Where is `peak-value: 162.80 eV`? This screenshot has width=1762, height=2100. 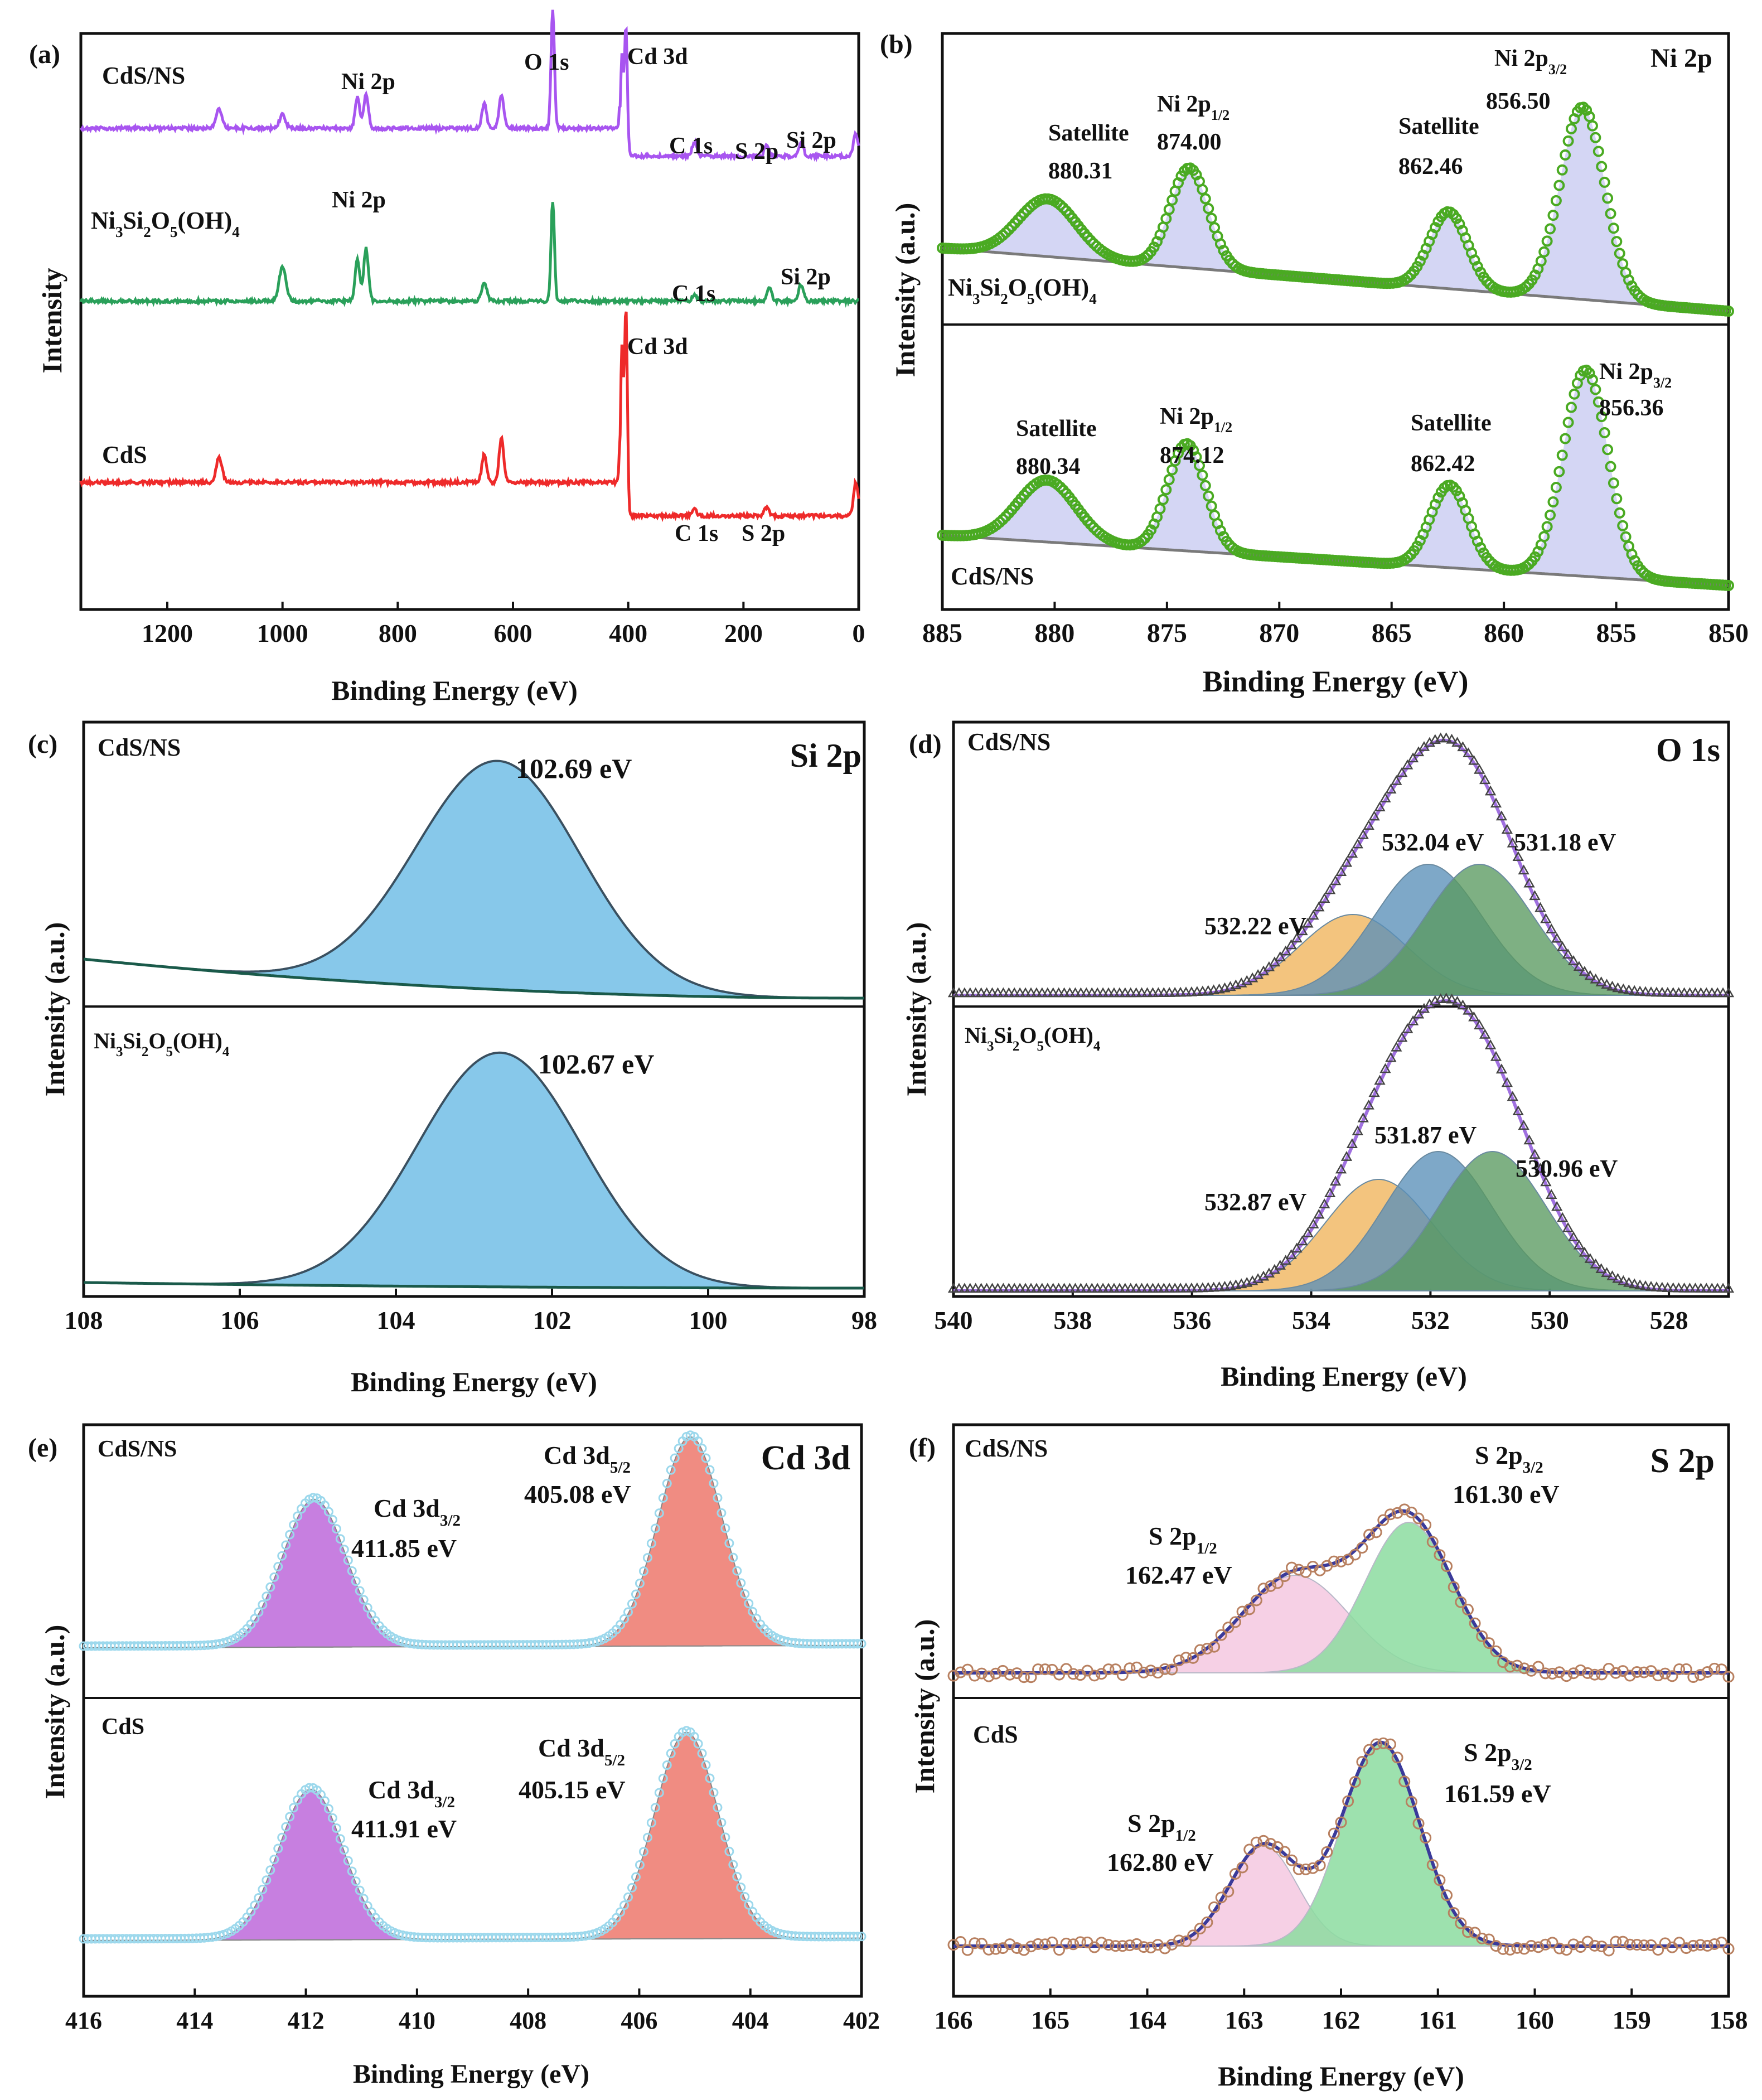 peak-value: 162.80 eV is located at coordinates (1160, 1862).